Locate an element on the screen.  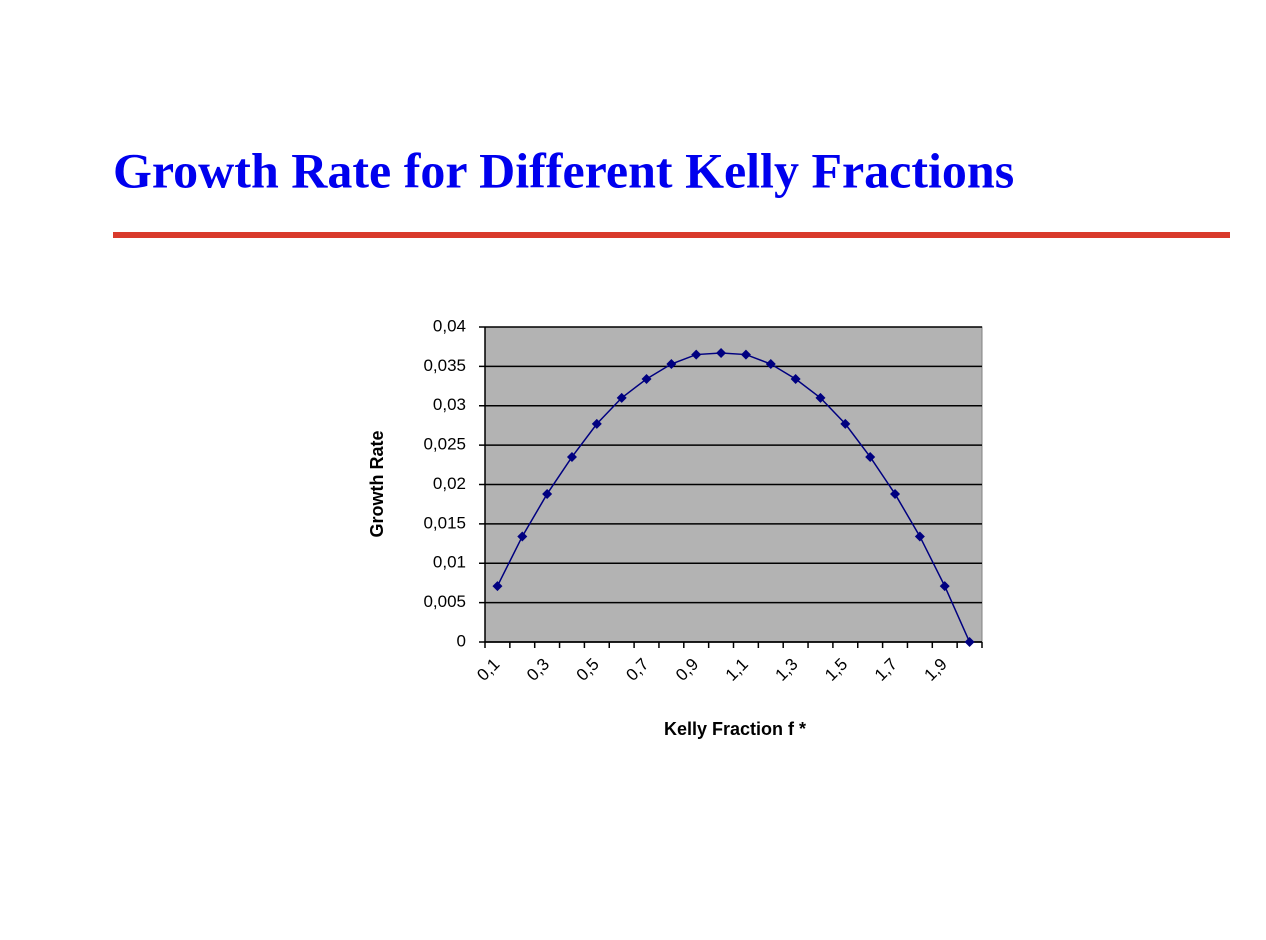
y-tick-label: 0,025 is located at coordinates (444, 444).